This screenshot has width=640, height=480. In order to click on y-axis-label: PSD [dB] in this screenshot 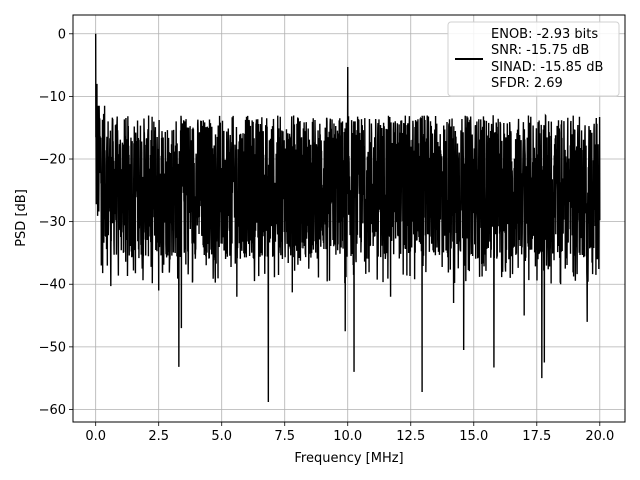, I will do `click(21, 218)`.